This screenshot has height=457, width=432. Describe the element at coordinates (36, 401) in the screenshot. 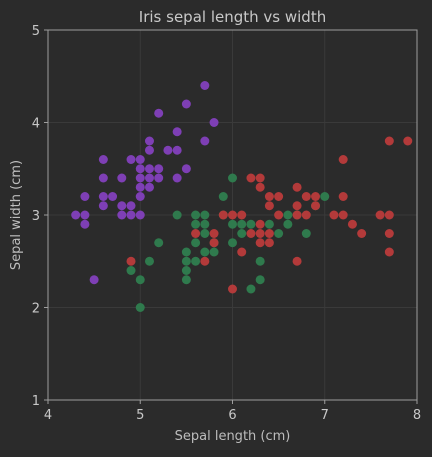

I see `y-tick-label: 1` at that location.